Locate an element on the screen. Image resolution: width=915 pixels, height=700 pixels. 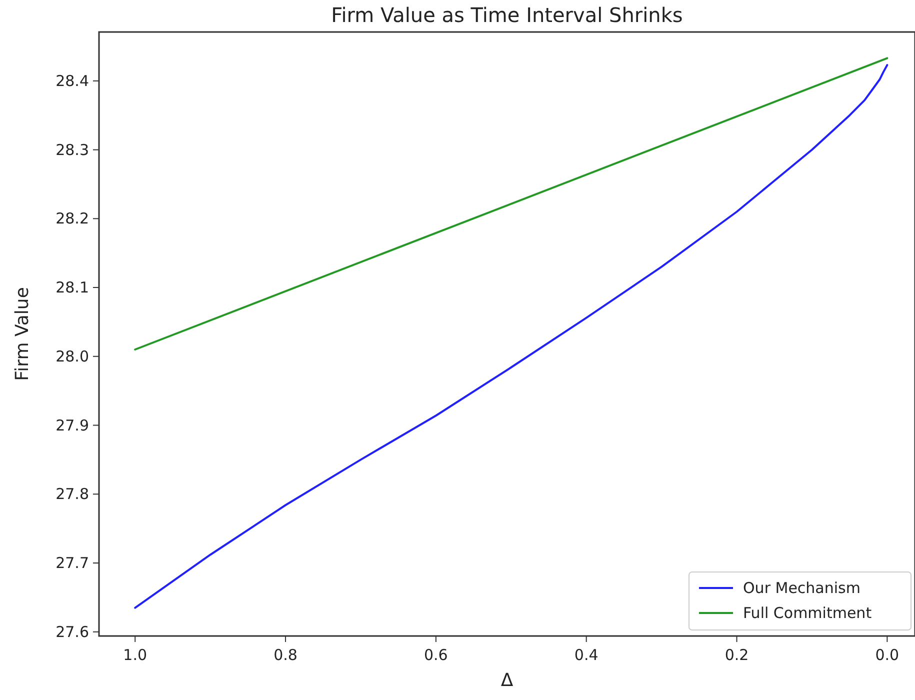
y-tick-label: 27.8 is located at coordinates (72, 494).